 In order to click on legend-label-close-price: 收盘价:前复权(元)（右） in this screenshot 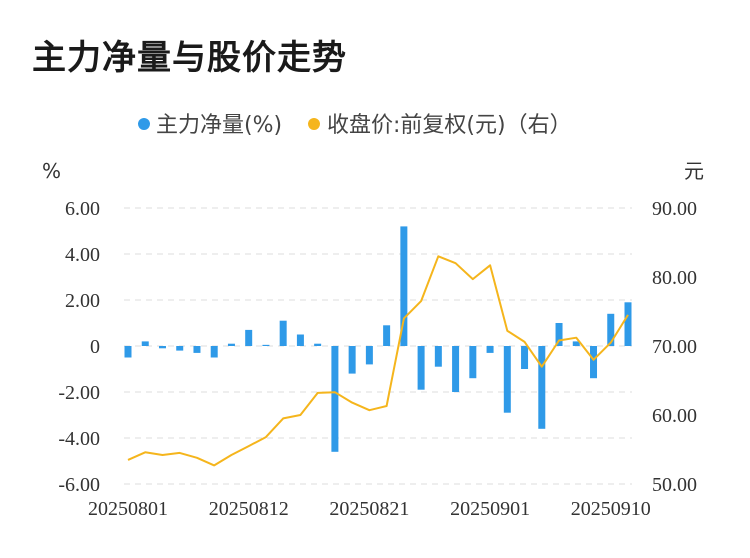, I will do `click(449, 125)`.